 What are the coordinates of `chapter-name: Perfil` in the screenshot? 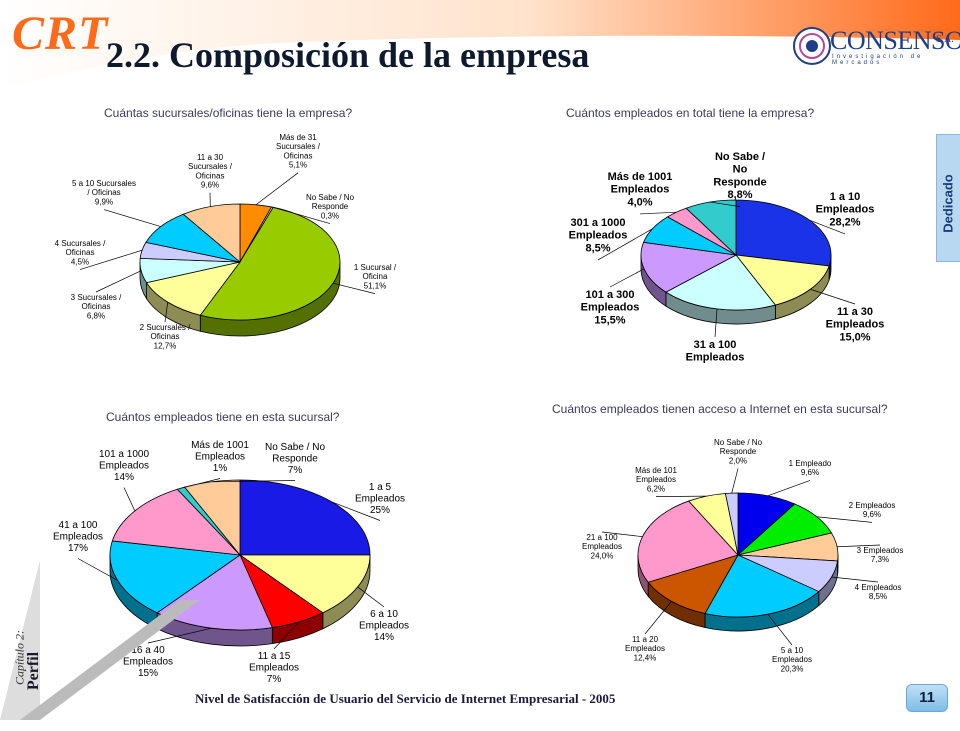 It's located at (34, 671).